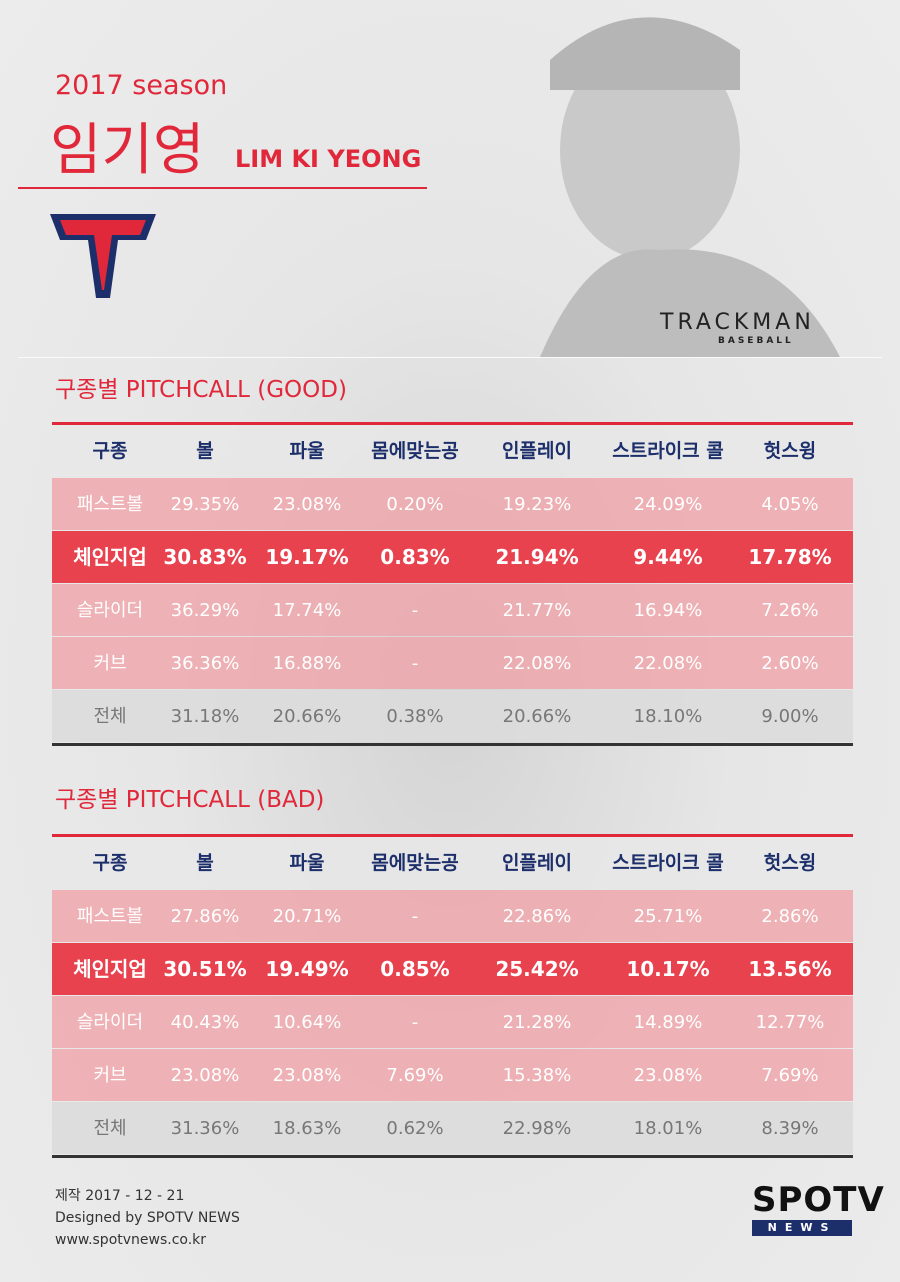  Describe the element at coordinates (415, 969) in the screenshot. I see `table-cell: 0.85%` at that location.